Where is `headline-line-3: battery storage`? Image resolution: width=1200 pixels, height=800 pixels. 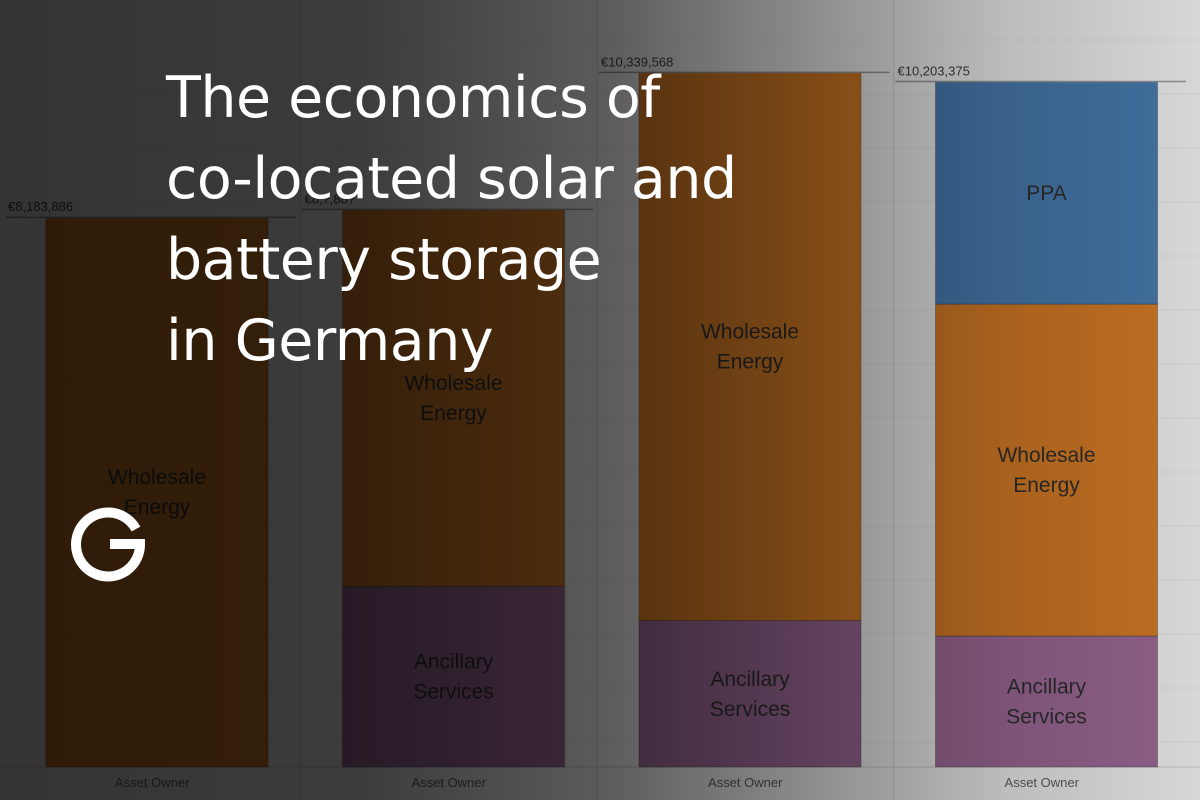
headline-line-3: battery storage is located at coordinates (384, 260).